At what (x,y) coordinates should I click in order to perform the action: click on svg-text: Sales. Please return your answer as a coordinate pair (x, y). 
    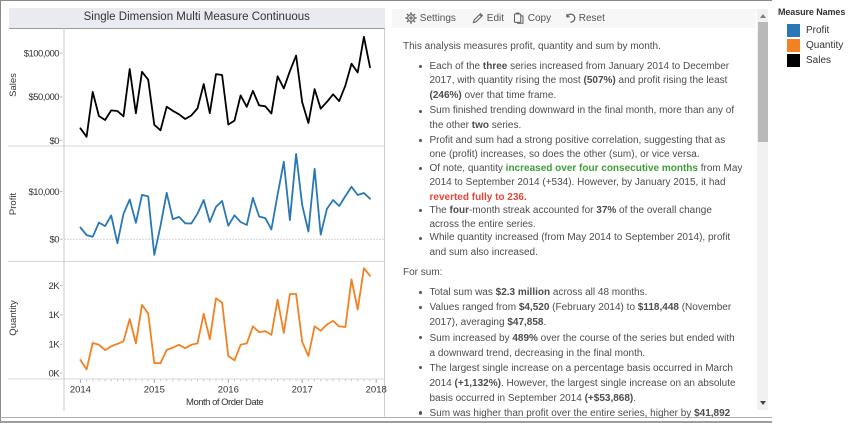
    Looking at the image, I should click on (13, 85).